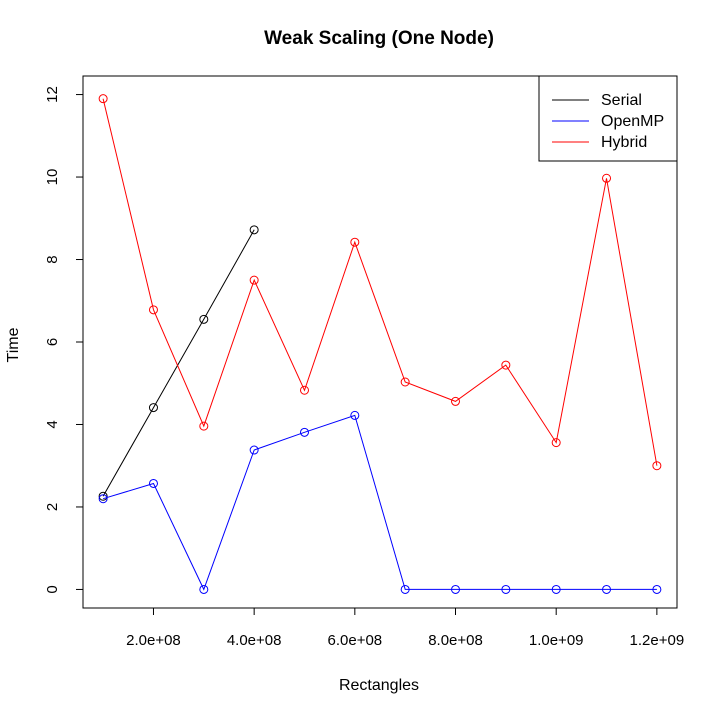  Describe the element at coordinates (153, 640) in the screenshot. I see `x-tick-label-0: 2.0e+08` at that location.